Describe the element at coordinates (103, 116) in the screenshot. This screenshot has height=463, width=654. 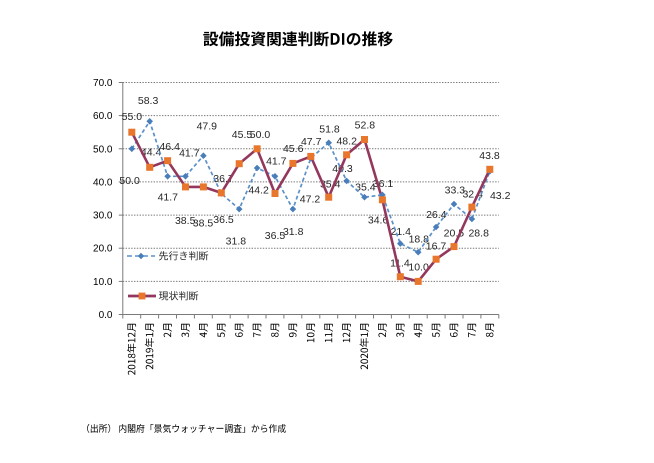
I see `svg-text: 60.0` at that location.